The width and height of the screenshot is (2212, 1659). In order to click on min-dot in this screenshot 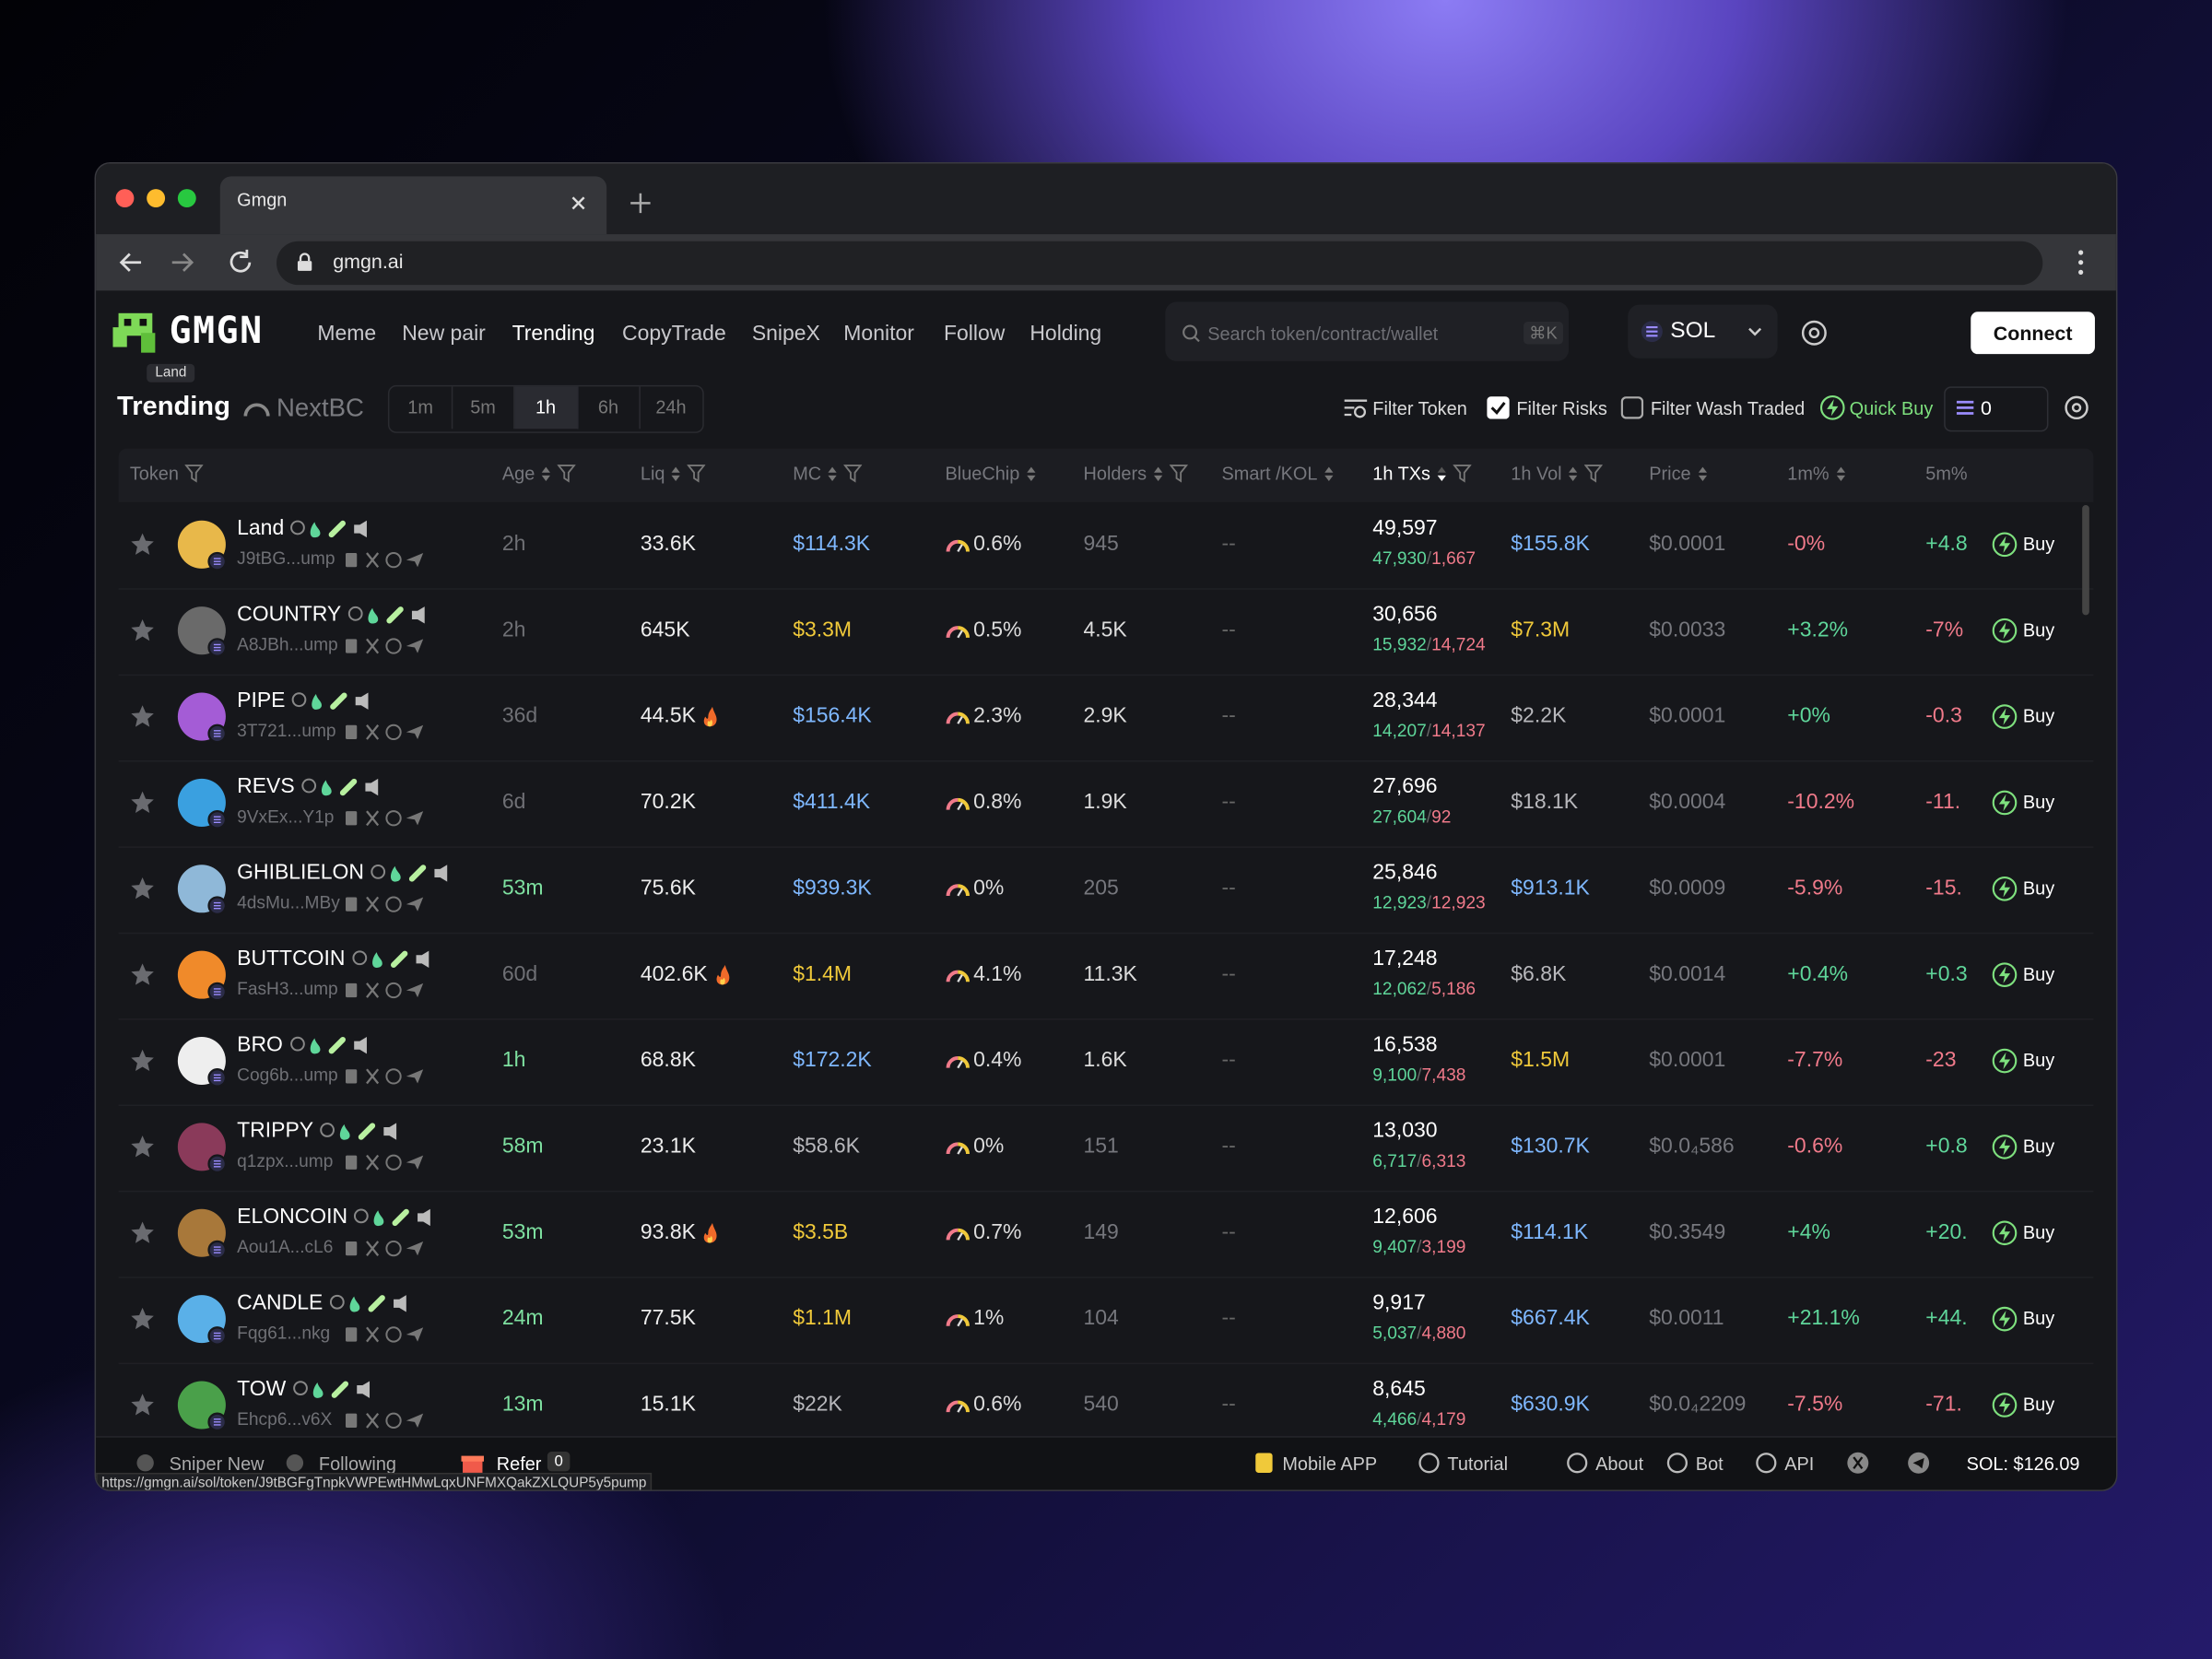, I will do `click(156, 198)`.